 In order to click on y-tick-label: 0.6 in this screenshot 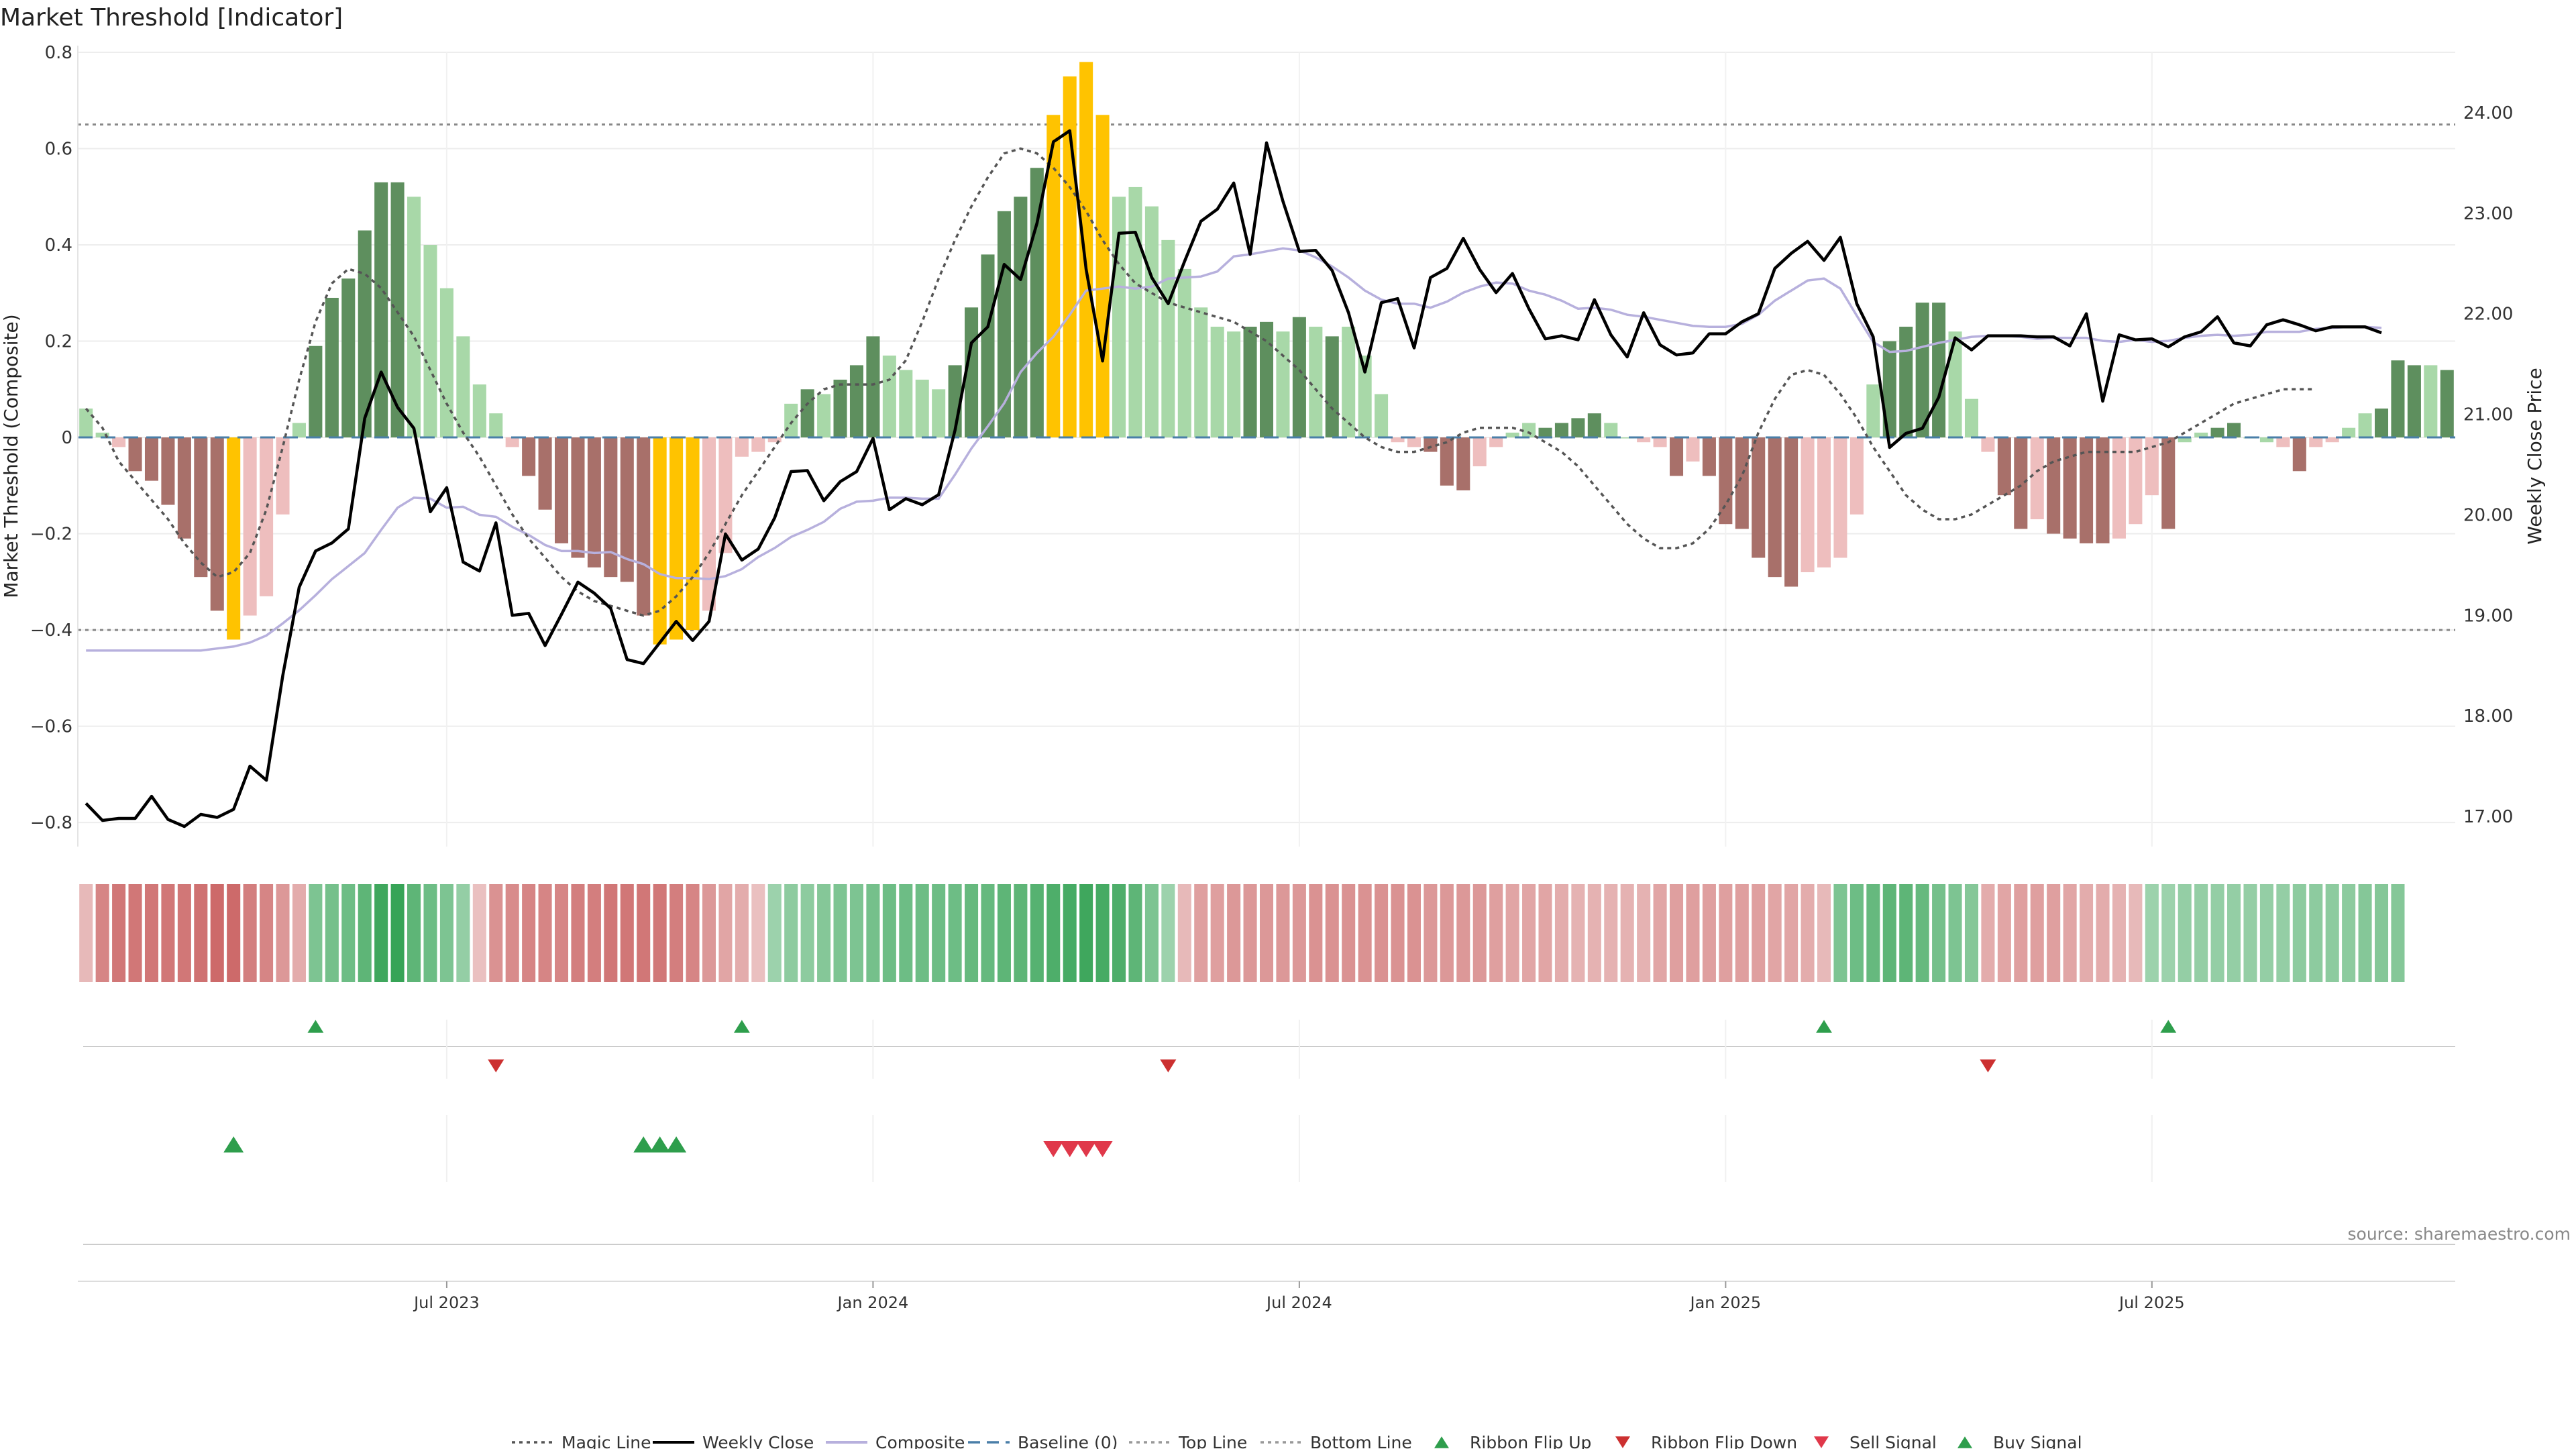, I will do `click(58, 150)`.